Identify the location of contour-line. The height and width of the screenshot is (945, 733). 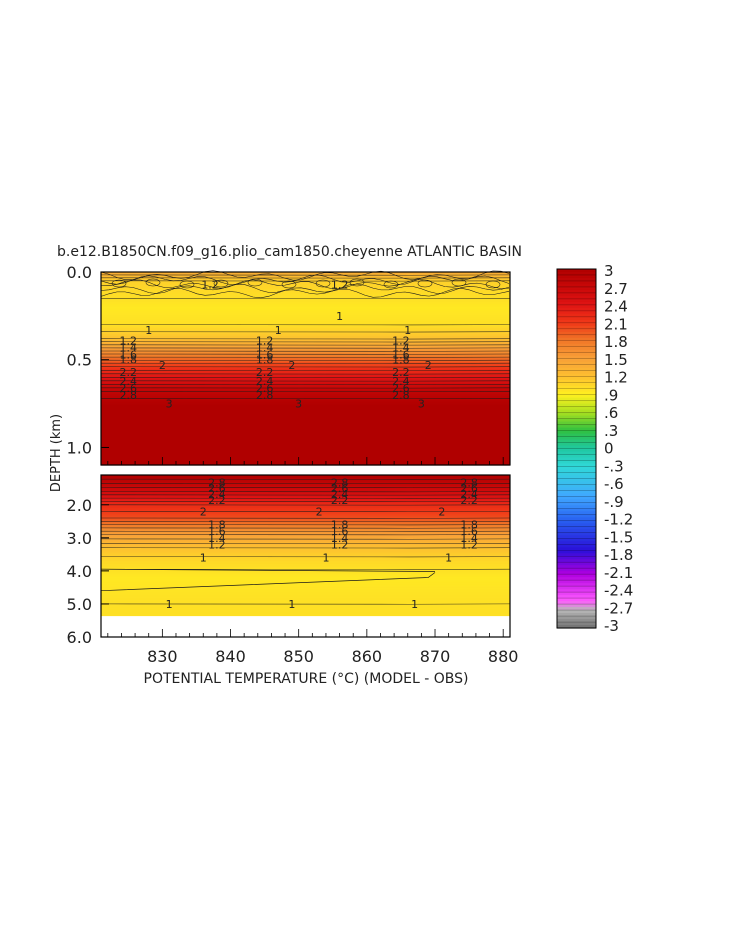
(268, 582).